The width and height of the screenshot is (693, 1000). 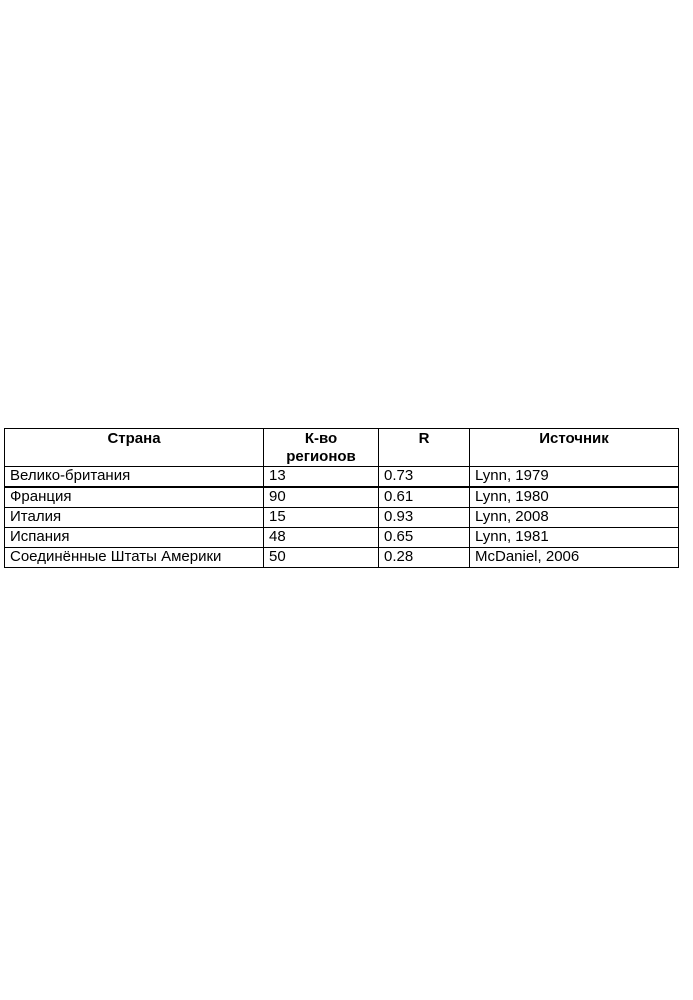 I want to click on table-row: Франция 90 0.61 Lynn, 1980, so click(x=341, y=497).